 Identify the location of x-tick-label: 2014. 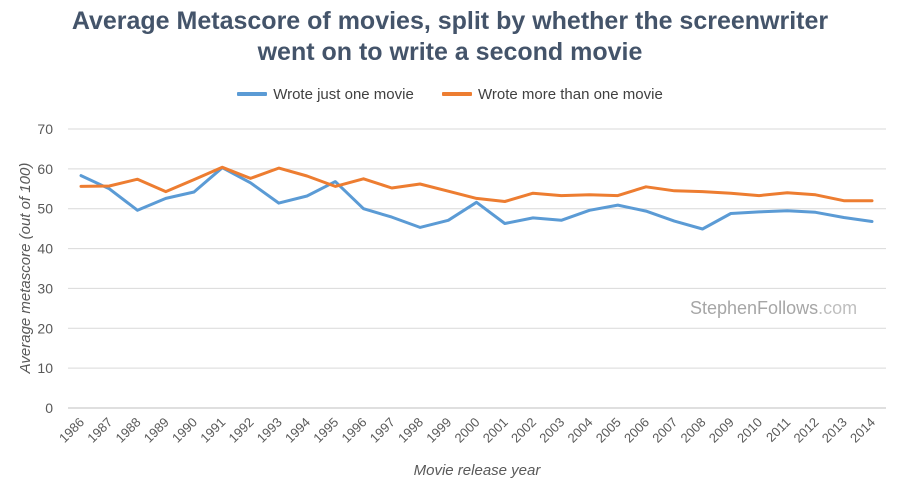
(862, 430).